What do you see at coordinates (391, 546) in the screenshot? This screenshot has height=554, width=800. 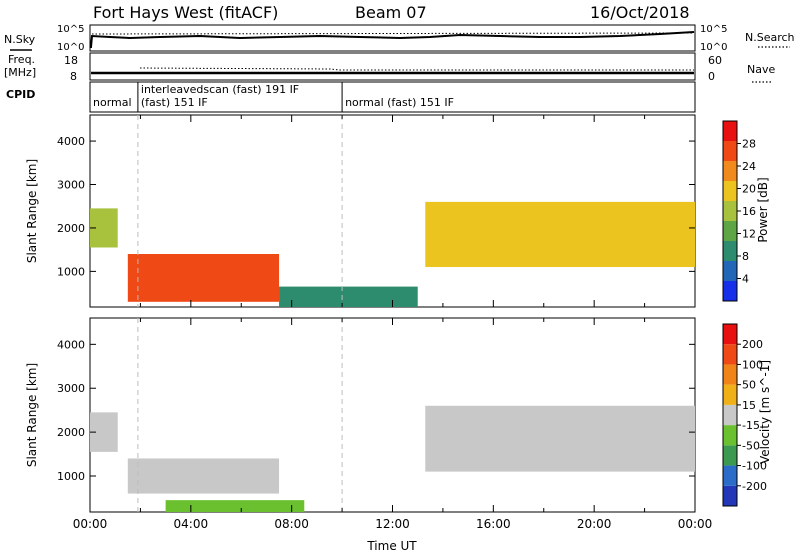 I see `velocity-xlabel: Time UT` at bounding box center [391, 546].